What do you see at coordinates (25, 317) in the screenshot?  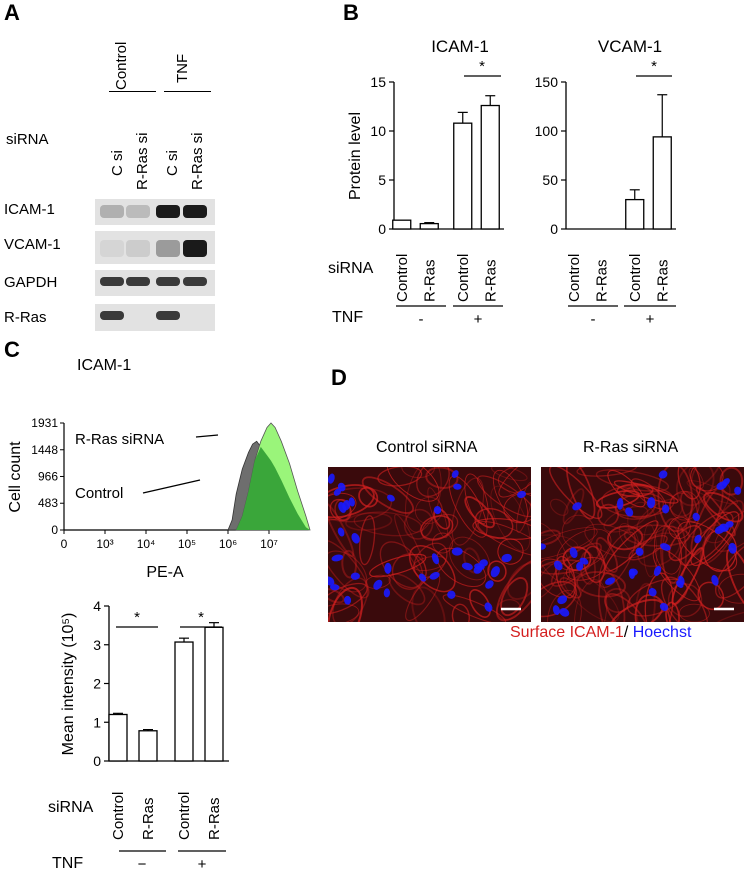 I see `blot-label-rras: R-Ras` at bounding box center [25, 317].